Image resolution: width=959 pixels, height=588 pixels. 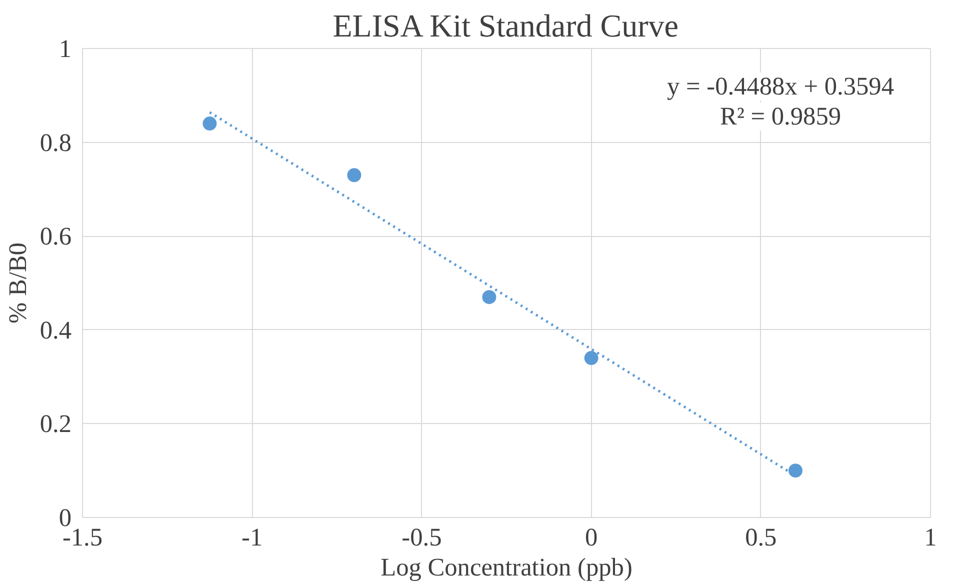 What do you see at coordinates (56, 142) in the screenshot?
I see `y-tick-label: 0.8` at bounding box center [56, 142].